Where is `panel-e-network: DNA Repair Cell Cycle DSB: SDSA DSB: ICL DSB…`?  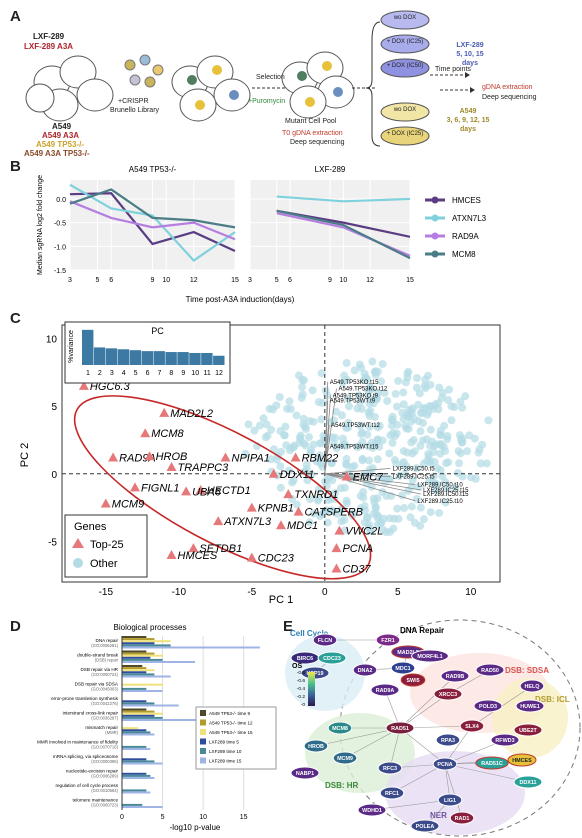 panel-e-network: DNA Repair Cell Cycle DSB: SDSA DSB: ICL DSB… is located at coordinates (433, 728).